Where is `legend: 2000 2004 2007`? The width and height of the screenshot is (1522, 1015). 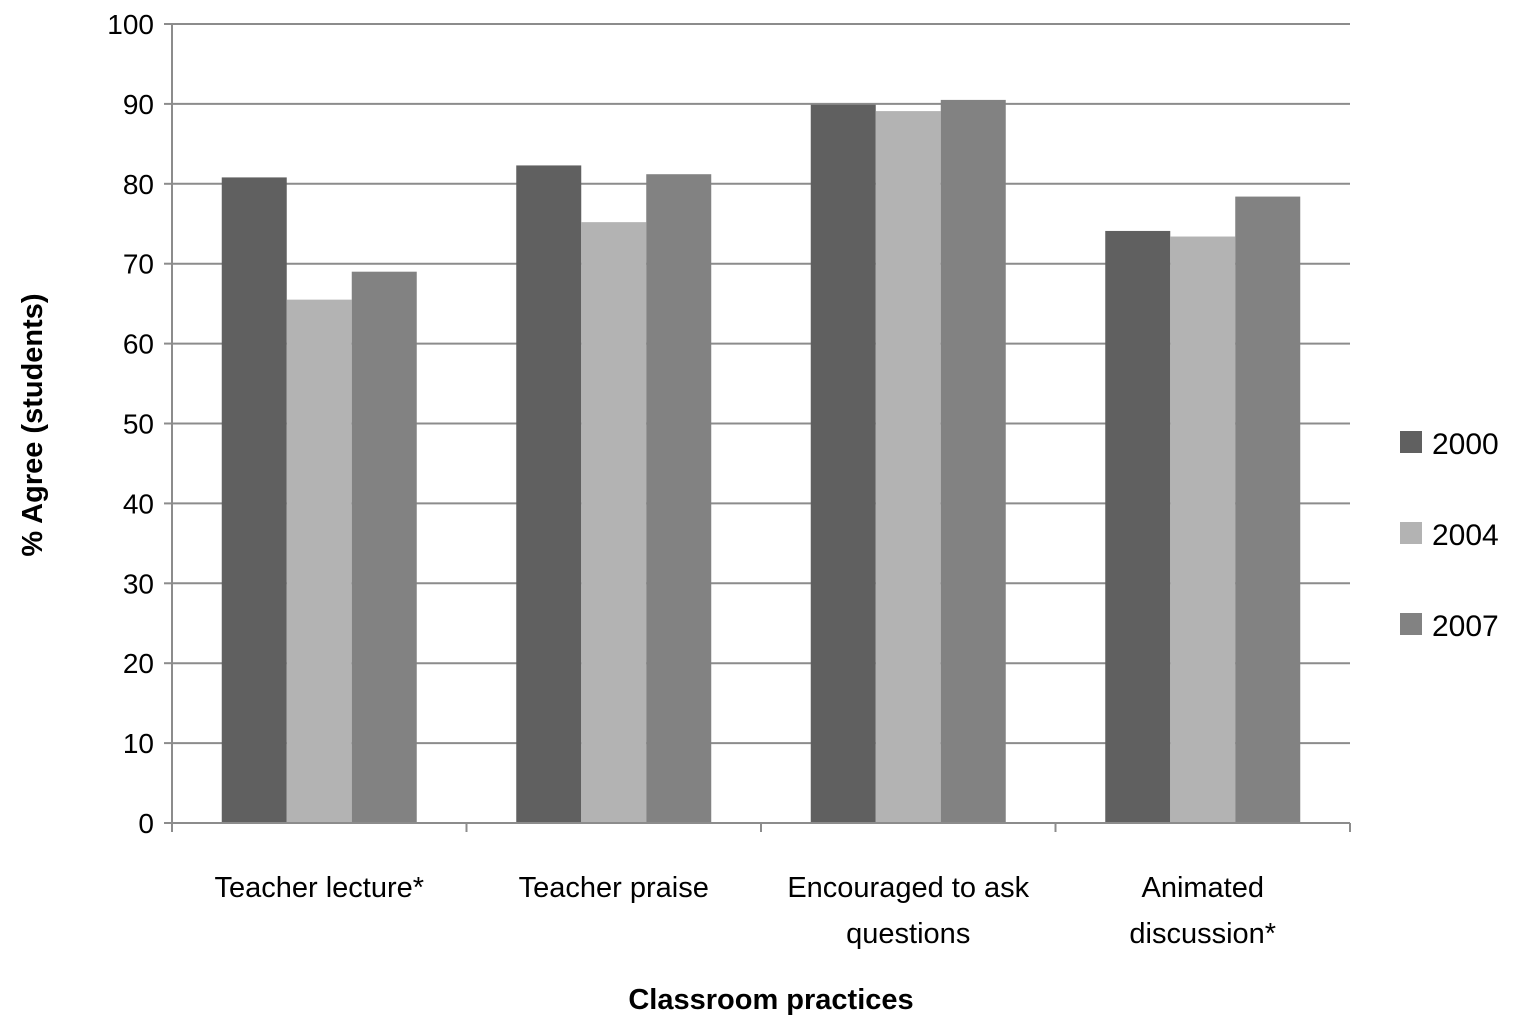 legend: 2000 2004 2007 is located at coordinates (1449, 535).